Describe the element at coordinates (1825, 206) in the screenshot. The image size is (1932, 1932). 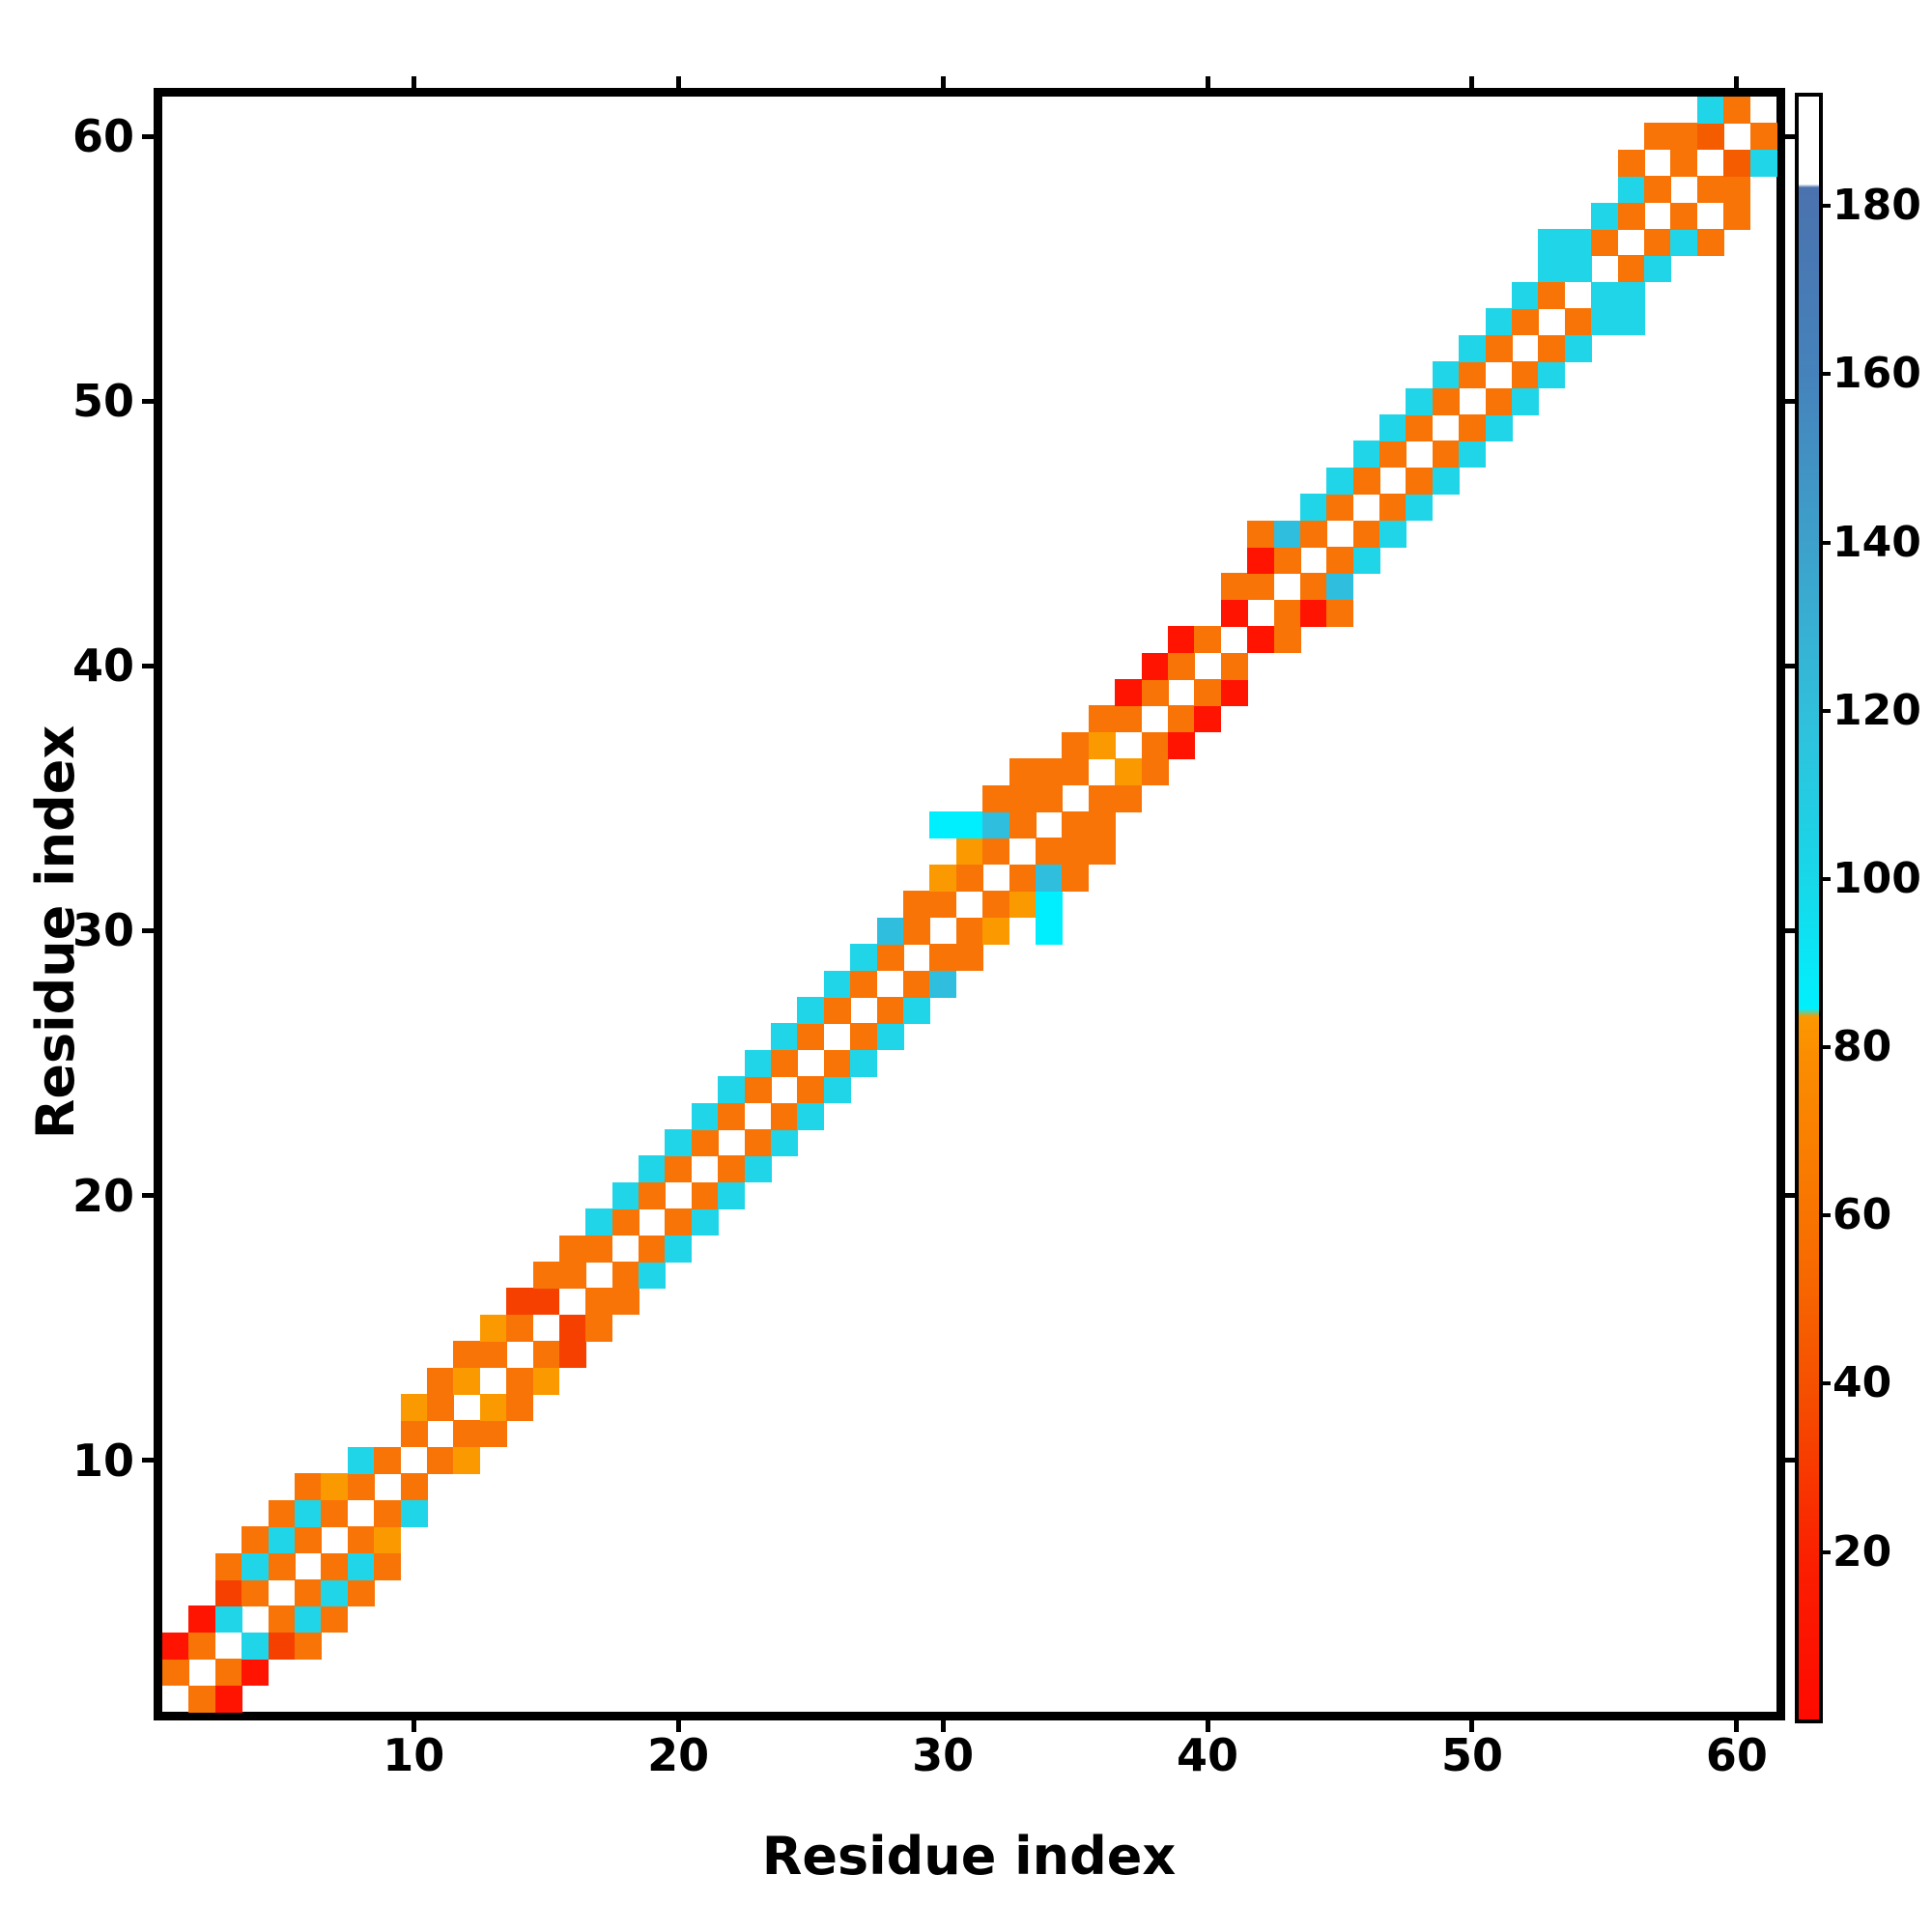
I see `colorbar-tick` at that location.